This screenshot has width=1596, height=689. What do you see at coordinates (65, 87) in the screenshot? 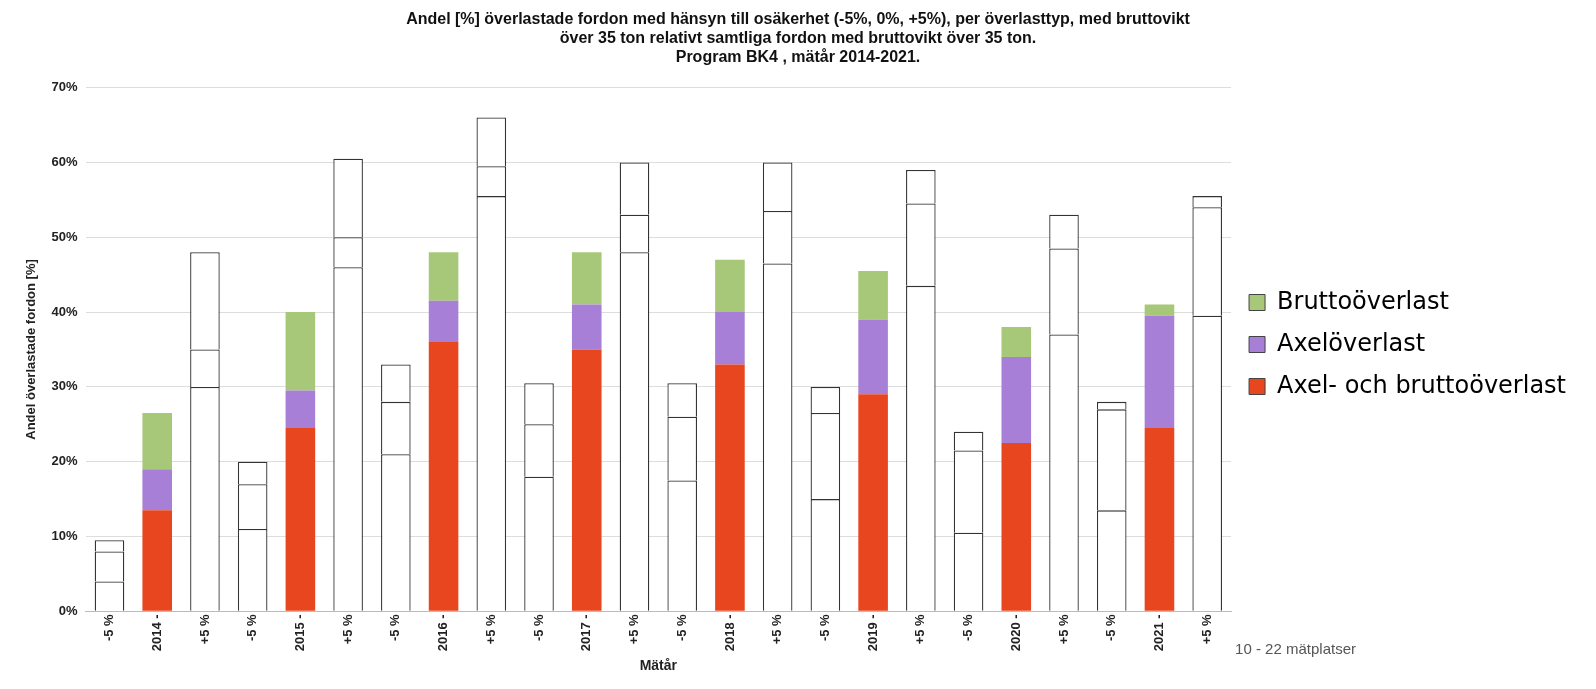
I see `y-tick-label: 70%` at bounding box center [65, 87].